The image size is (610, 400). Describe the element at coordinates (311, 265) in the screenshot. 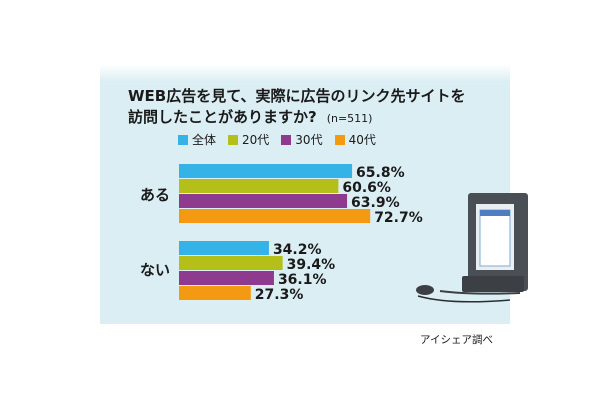

I see `bar-value-label: 39.4%` at that location.